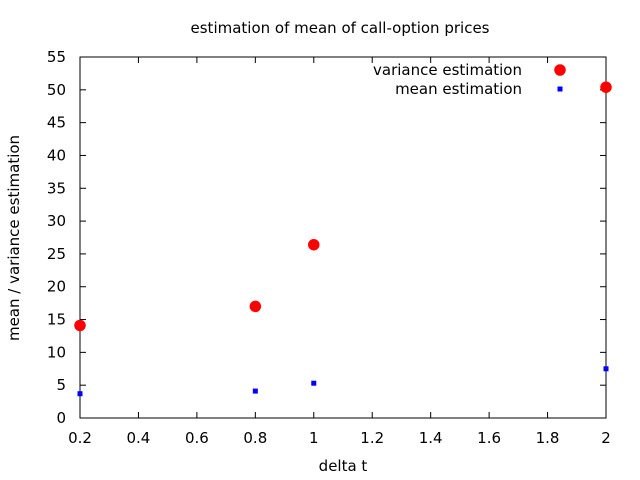  What do you see at coordinates (61, 418) in the screenshot?
I see `y-tick-label: 0` at bounding box center [61, 418].